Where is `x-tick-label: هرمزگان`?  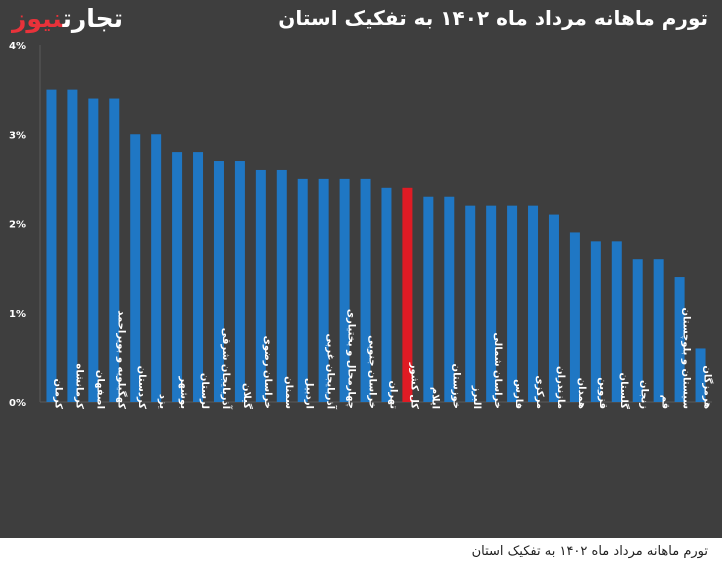 x-tick-label: هرمزگان is located at coordinates (708, 387).